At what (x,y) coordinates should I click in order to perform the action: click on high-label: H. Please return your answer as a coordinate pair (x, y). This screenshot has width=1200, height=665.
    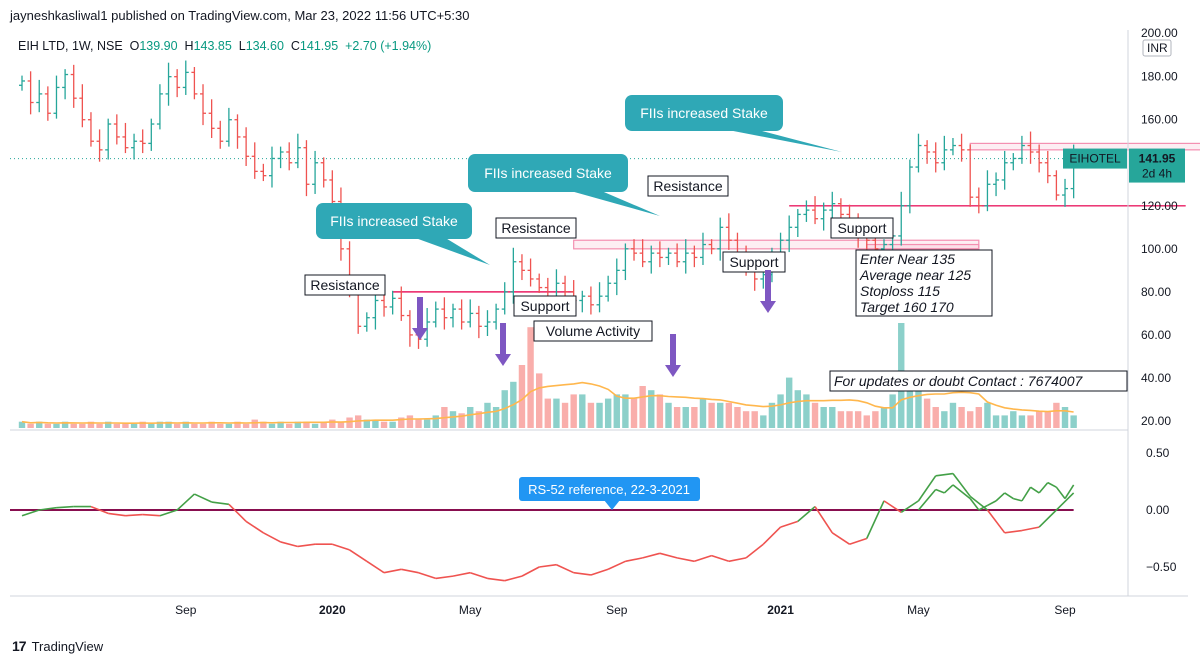
    Looking at the image, I should click on (189, 46).